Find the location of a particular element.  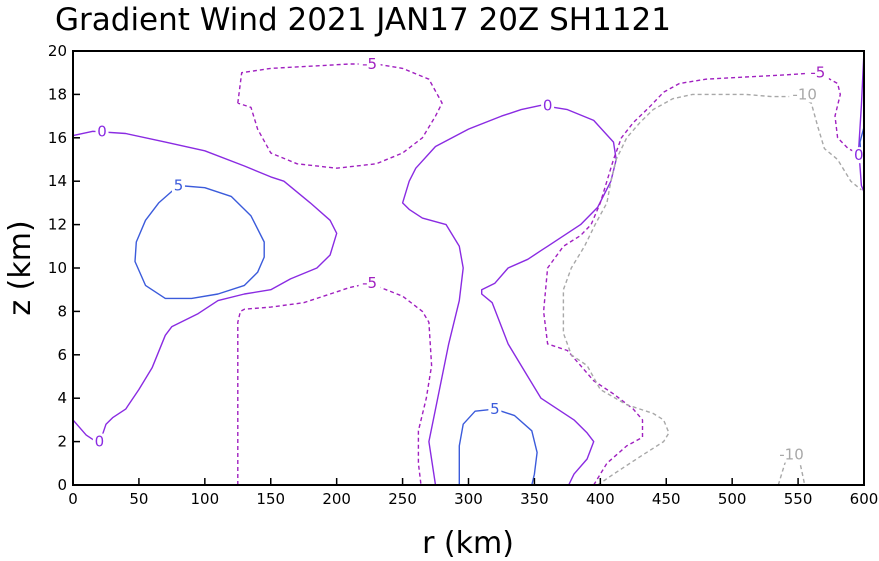

y-tick-label: 10 is located at coordinates (57, 268).